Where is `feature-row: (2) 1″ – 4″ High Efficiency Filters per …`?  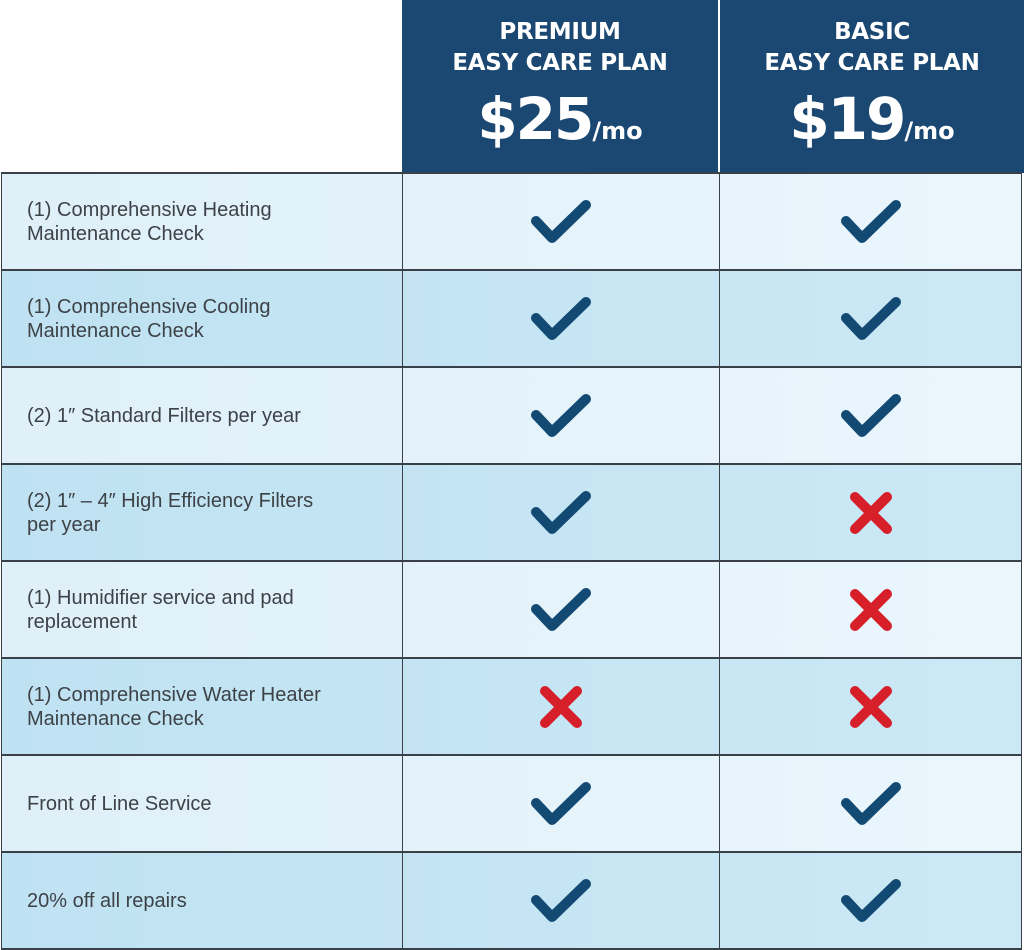
feature-row: (2) 1″ – 4″ High Efficiency Filters per … is located at coordinates (511, 513).